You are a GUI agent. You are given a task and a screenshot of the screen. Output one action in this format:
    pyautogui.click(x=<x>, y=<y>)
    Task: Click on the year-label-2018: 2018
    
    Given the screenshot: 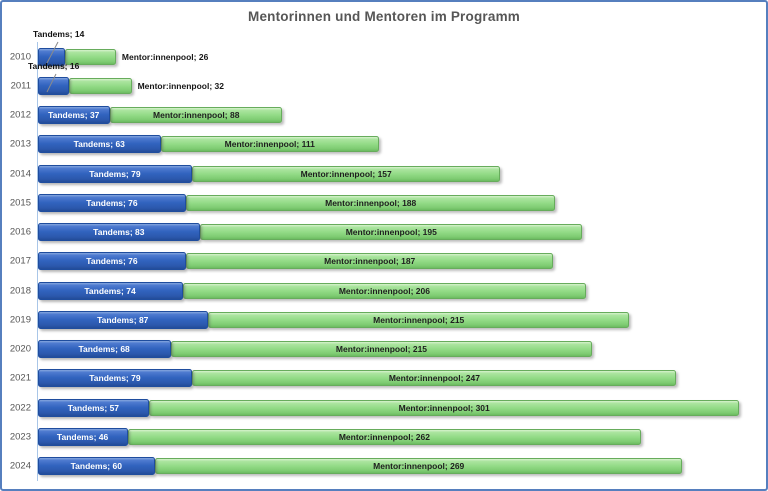 What is the action you would take?
    pyautogui.click(x=20, y=291)
    